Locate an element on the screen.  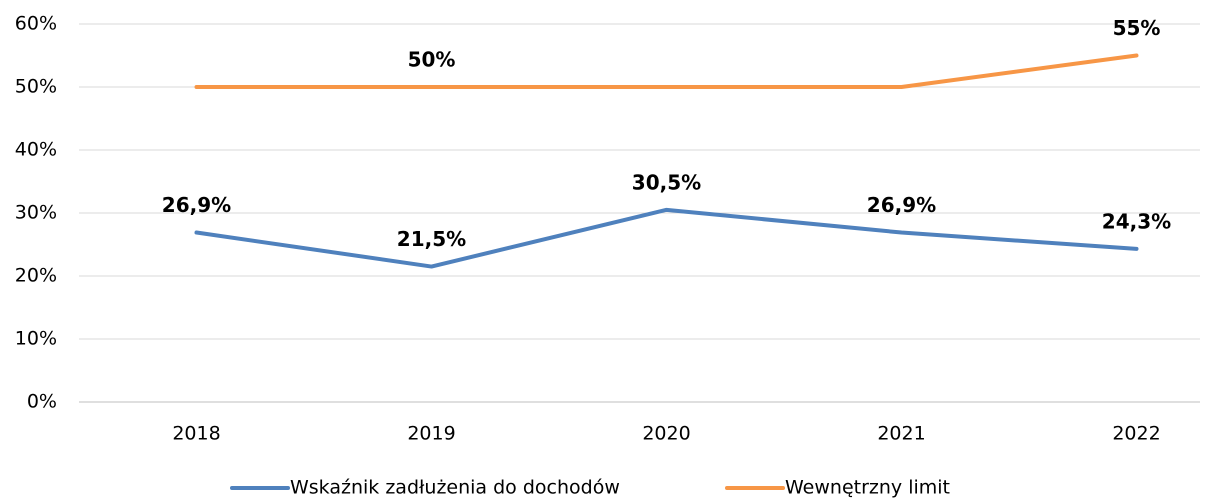
y-tick-label: 40% is located at coordinates (36, 150).